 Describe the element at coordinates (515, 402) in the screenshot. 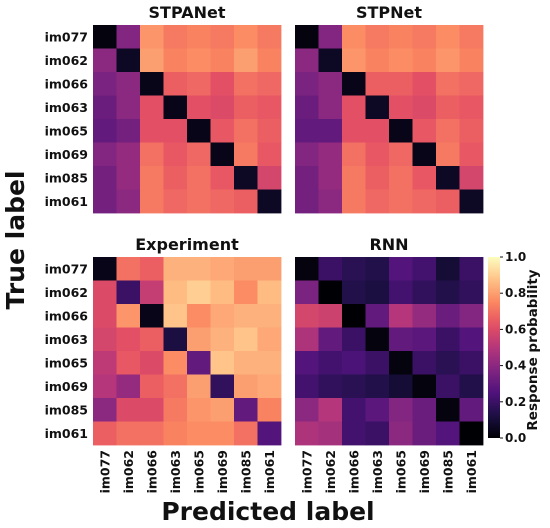

I see `colorbar-tick-label: 0.2` at that location.